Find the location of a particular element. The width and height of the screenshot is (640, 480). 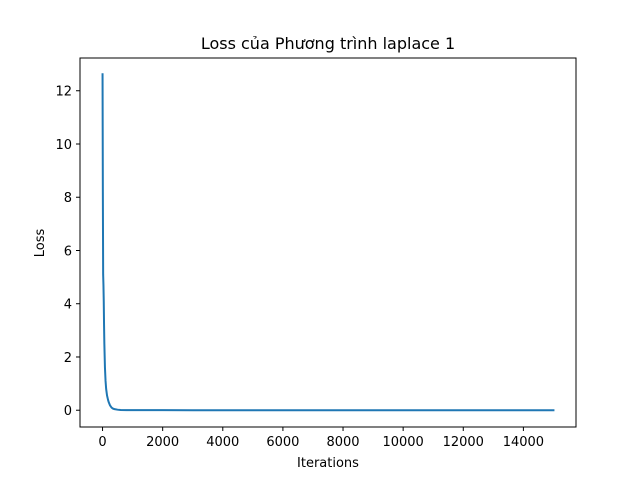

y-tick-label: 8 is located at coordinates (68, 198).